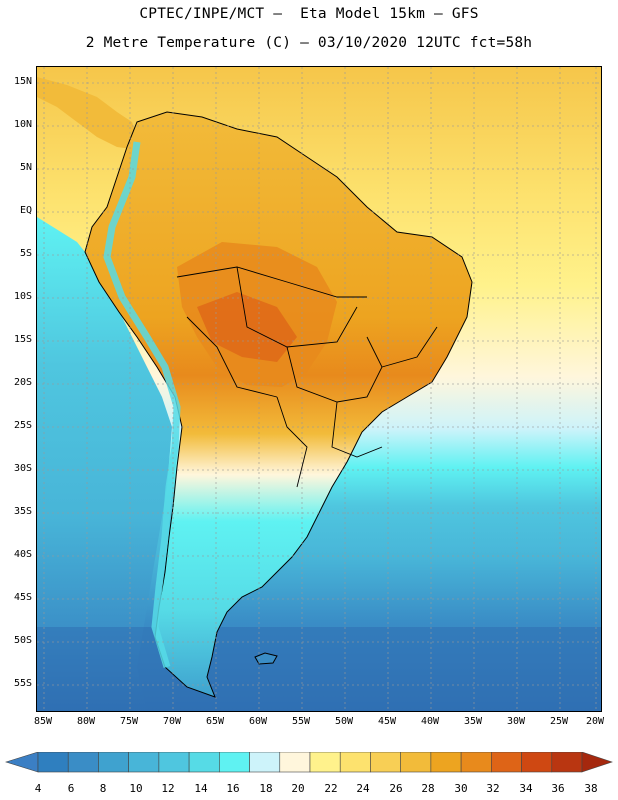 The image size is (618, 800). Describe the element at coordinates (22, 683) in the screenshot. I see `lat-label-55s: 55S` at that location.